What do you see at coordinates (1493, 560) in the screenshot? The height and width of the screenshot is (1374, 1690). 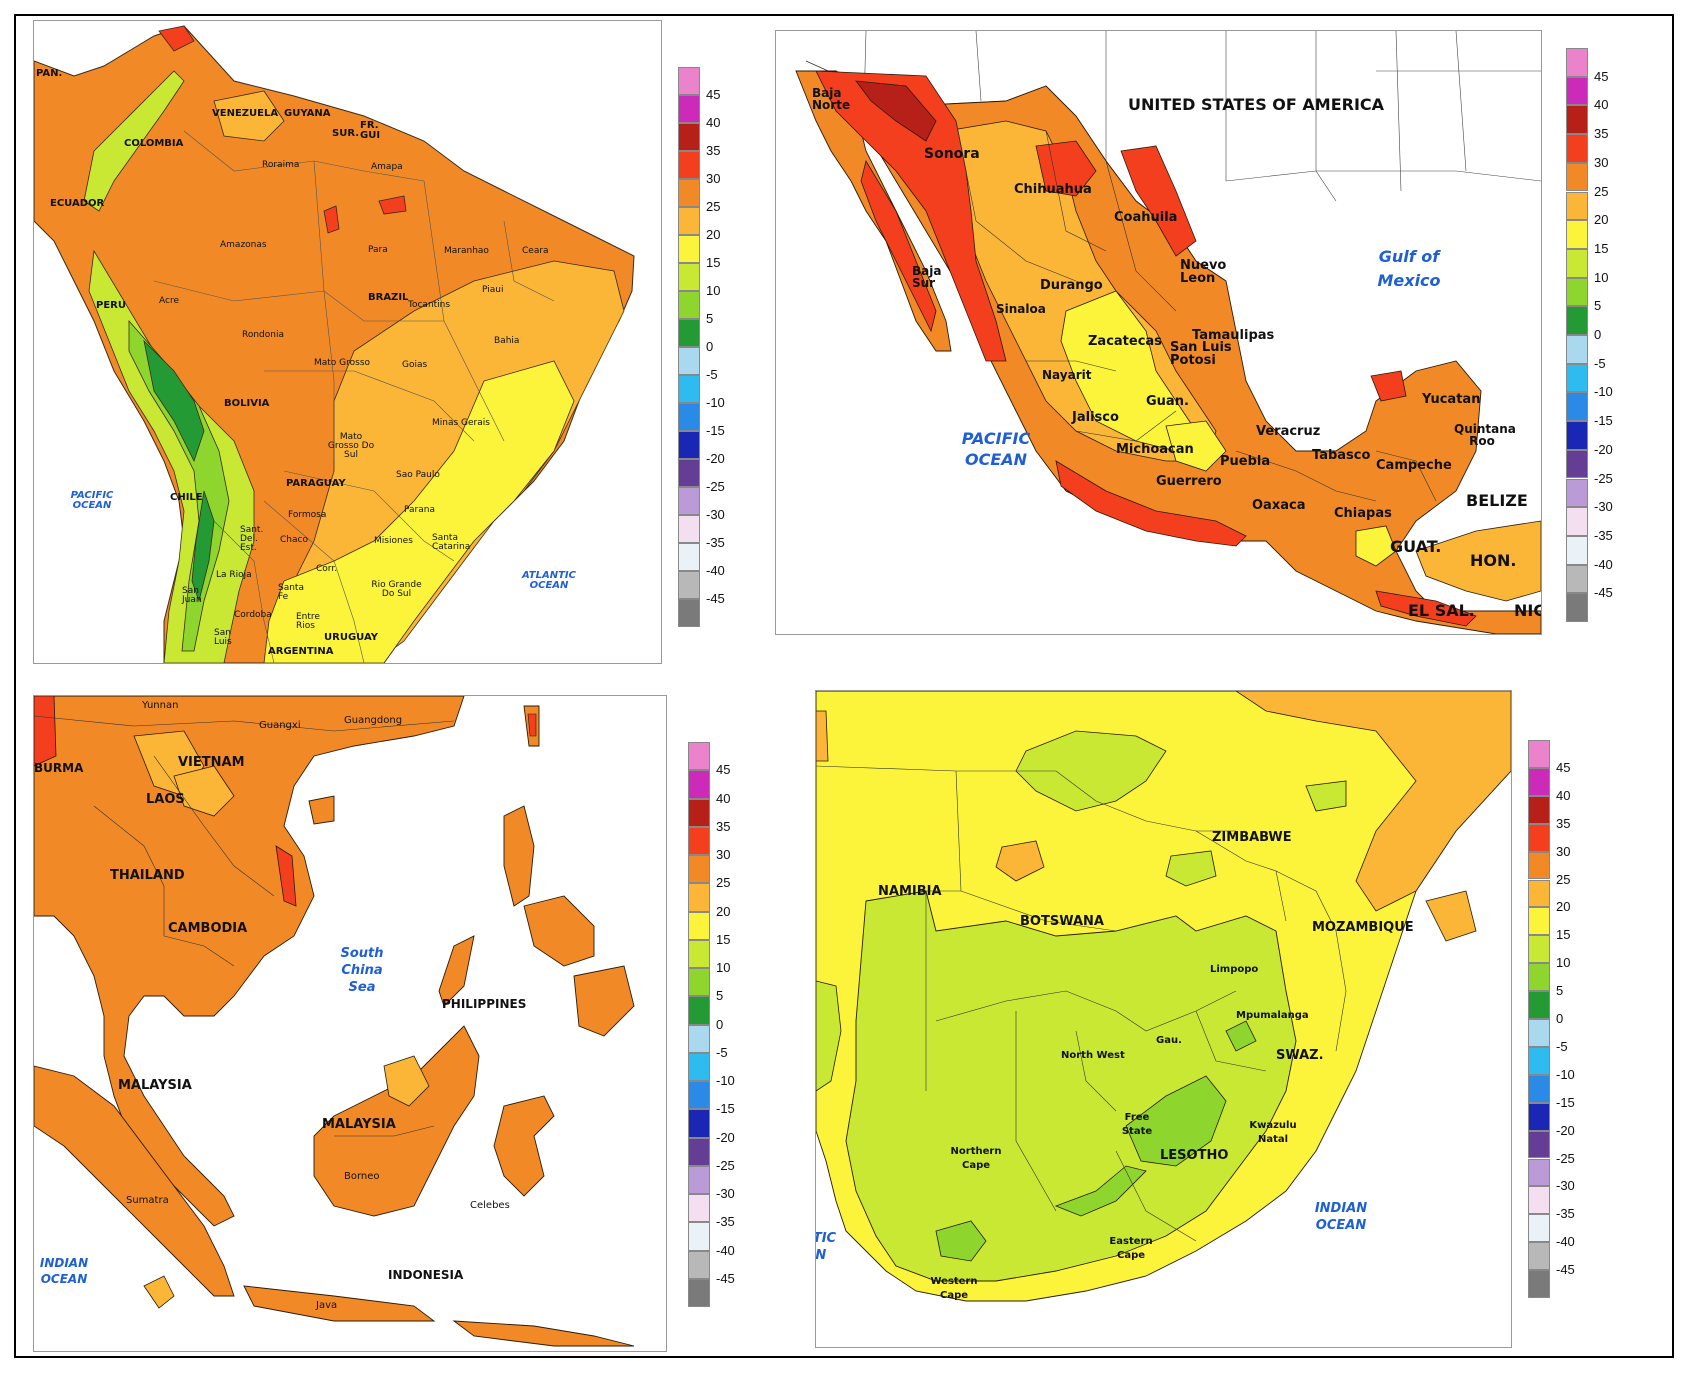 I see `map-label: HON.` at bounding box center [1493, 560].